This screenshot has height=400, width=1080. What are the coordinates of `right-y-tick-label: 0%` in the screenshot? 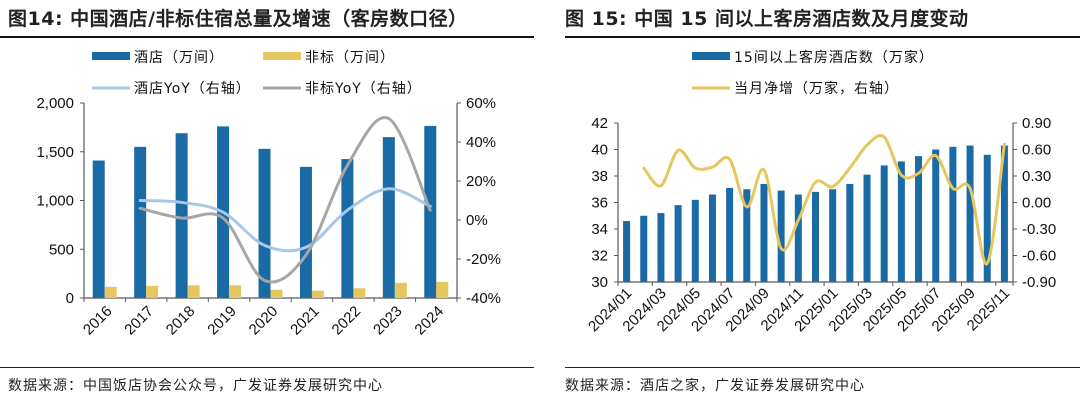 It's located at (477, 220).